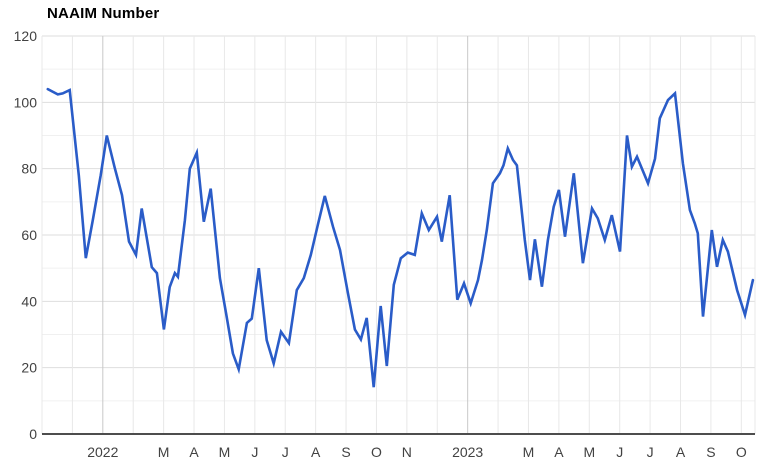 Image resolution: width=780 pixels, height=474 pixels. I want to click on x-tick-label: N, so click(407, 452).